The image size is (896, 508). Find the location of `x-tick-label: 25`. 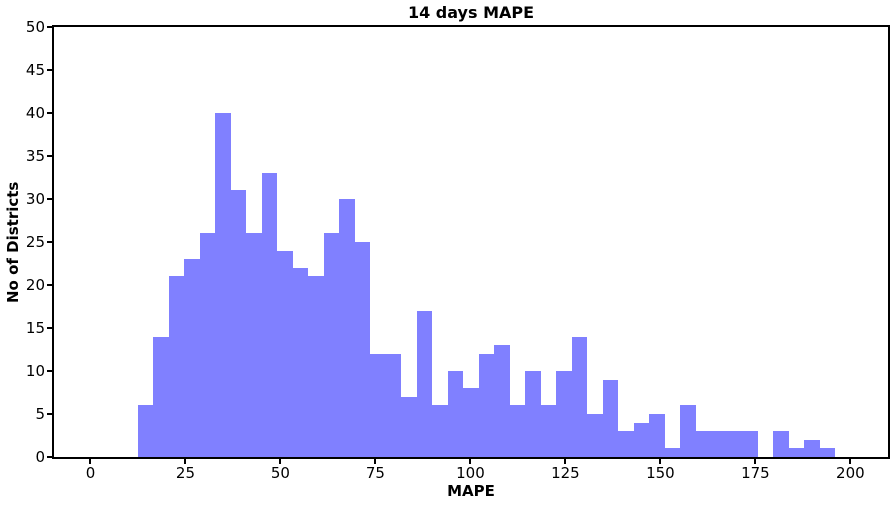

x-tick-label: 25 is located at coordinates (185, 473).